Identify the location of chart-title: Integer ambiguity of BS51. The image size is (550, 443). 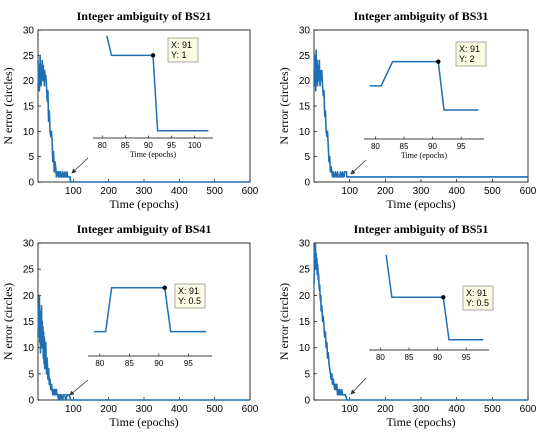
(421, 229).